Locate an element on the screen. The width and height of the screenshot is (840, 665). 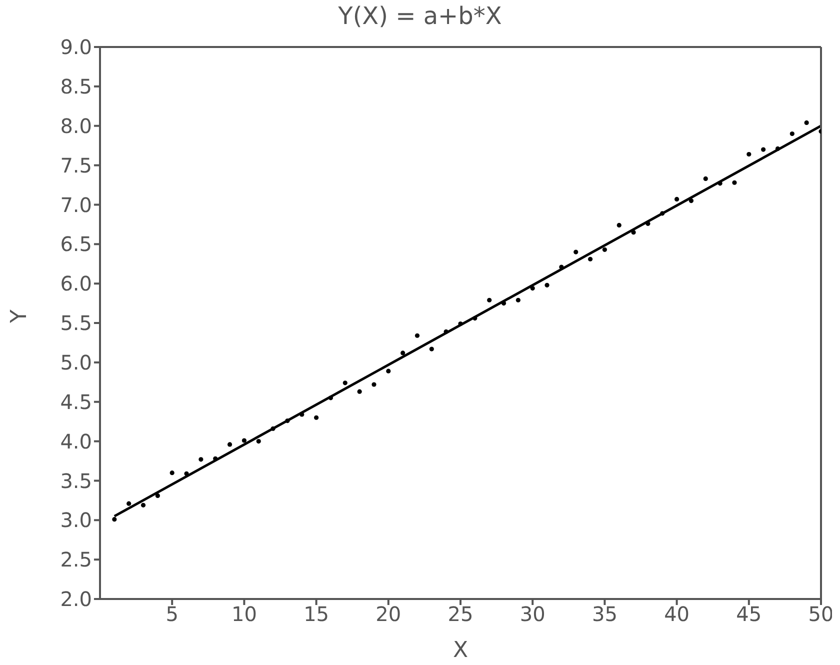
x-tick-label: 20 is located at coordinates (389, 614).